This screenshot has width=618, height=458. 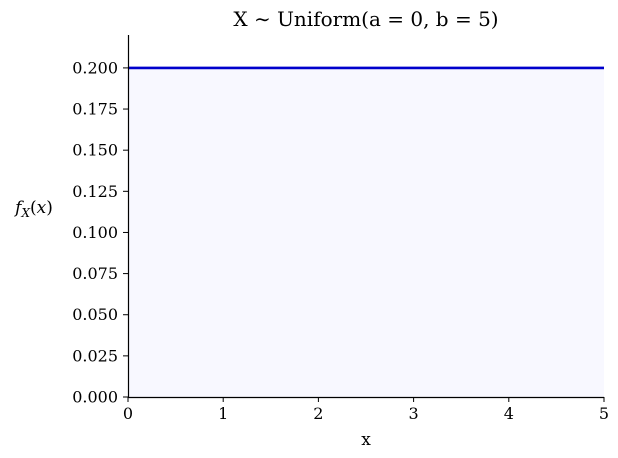 What do you see at coordinates (95, 109) in the screenshot?
I see `y-tick-label: 0.175` at bounding box center [95, 109].